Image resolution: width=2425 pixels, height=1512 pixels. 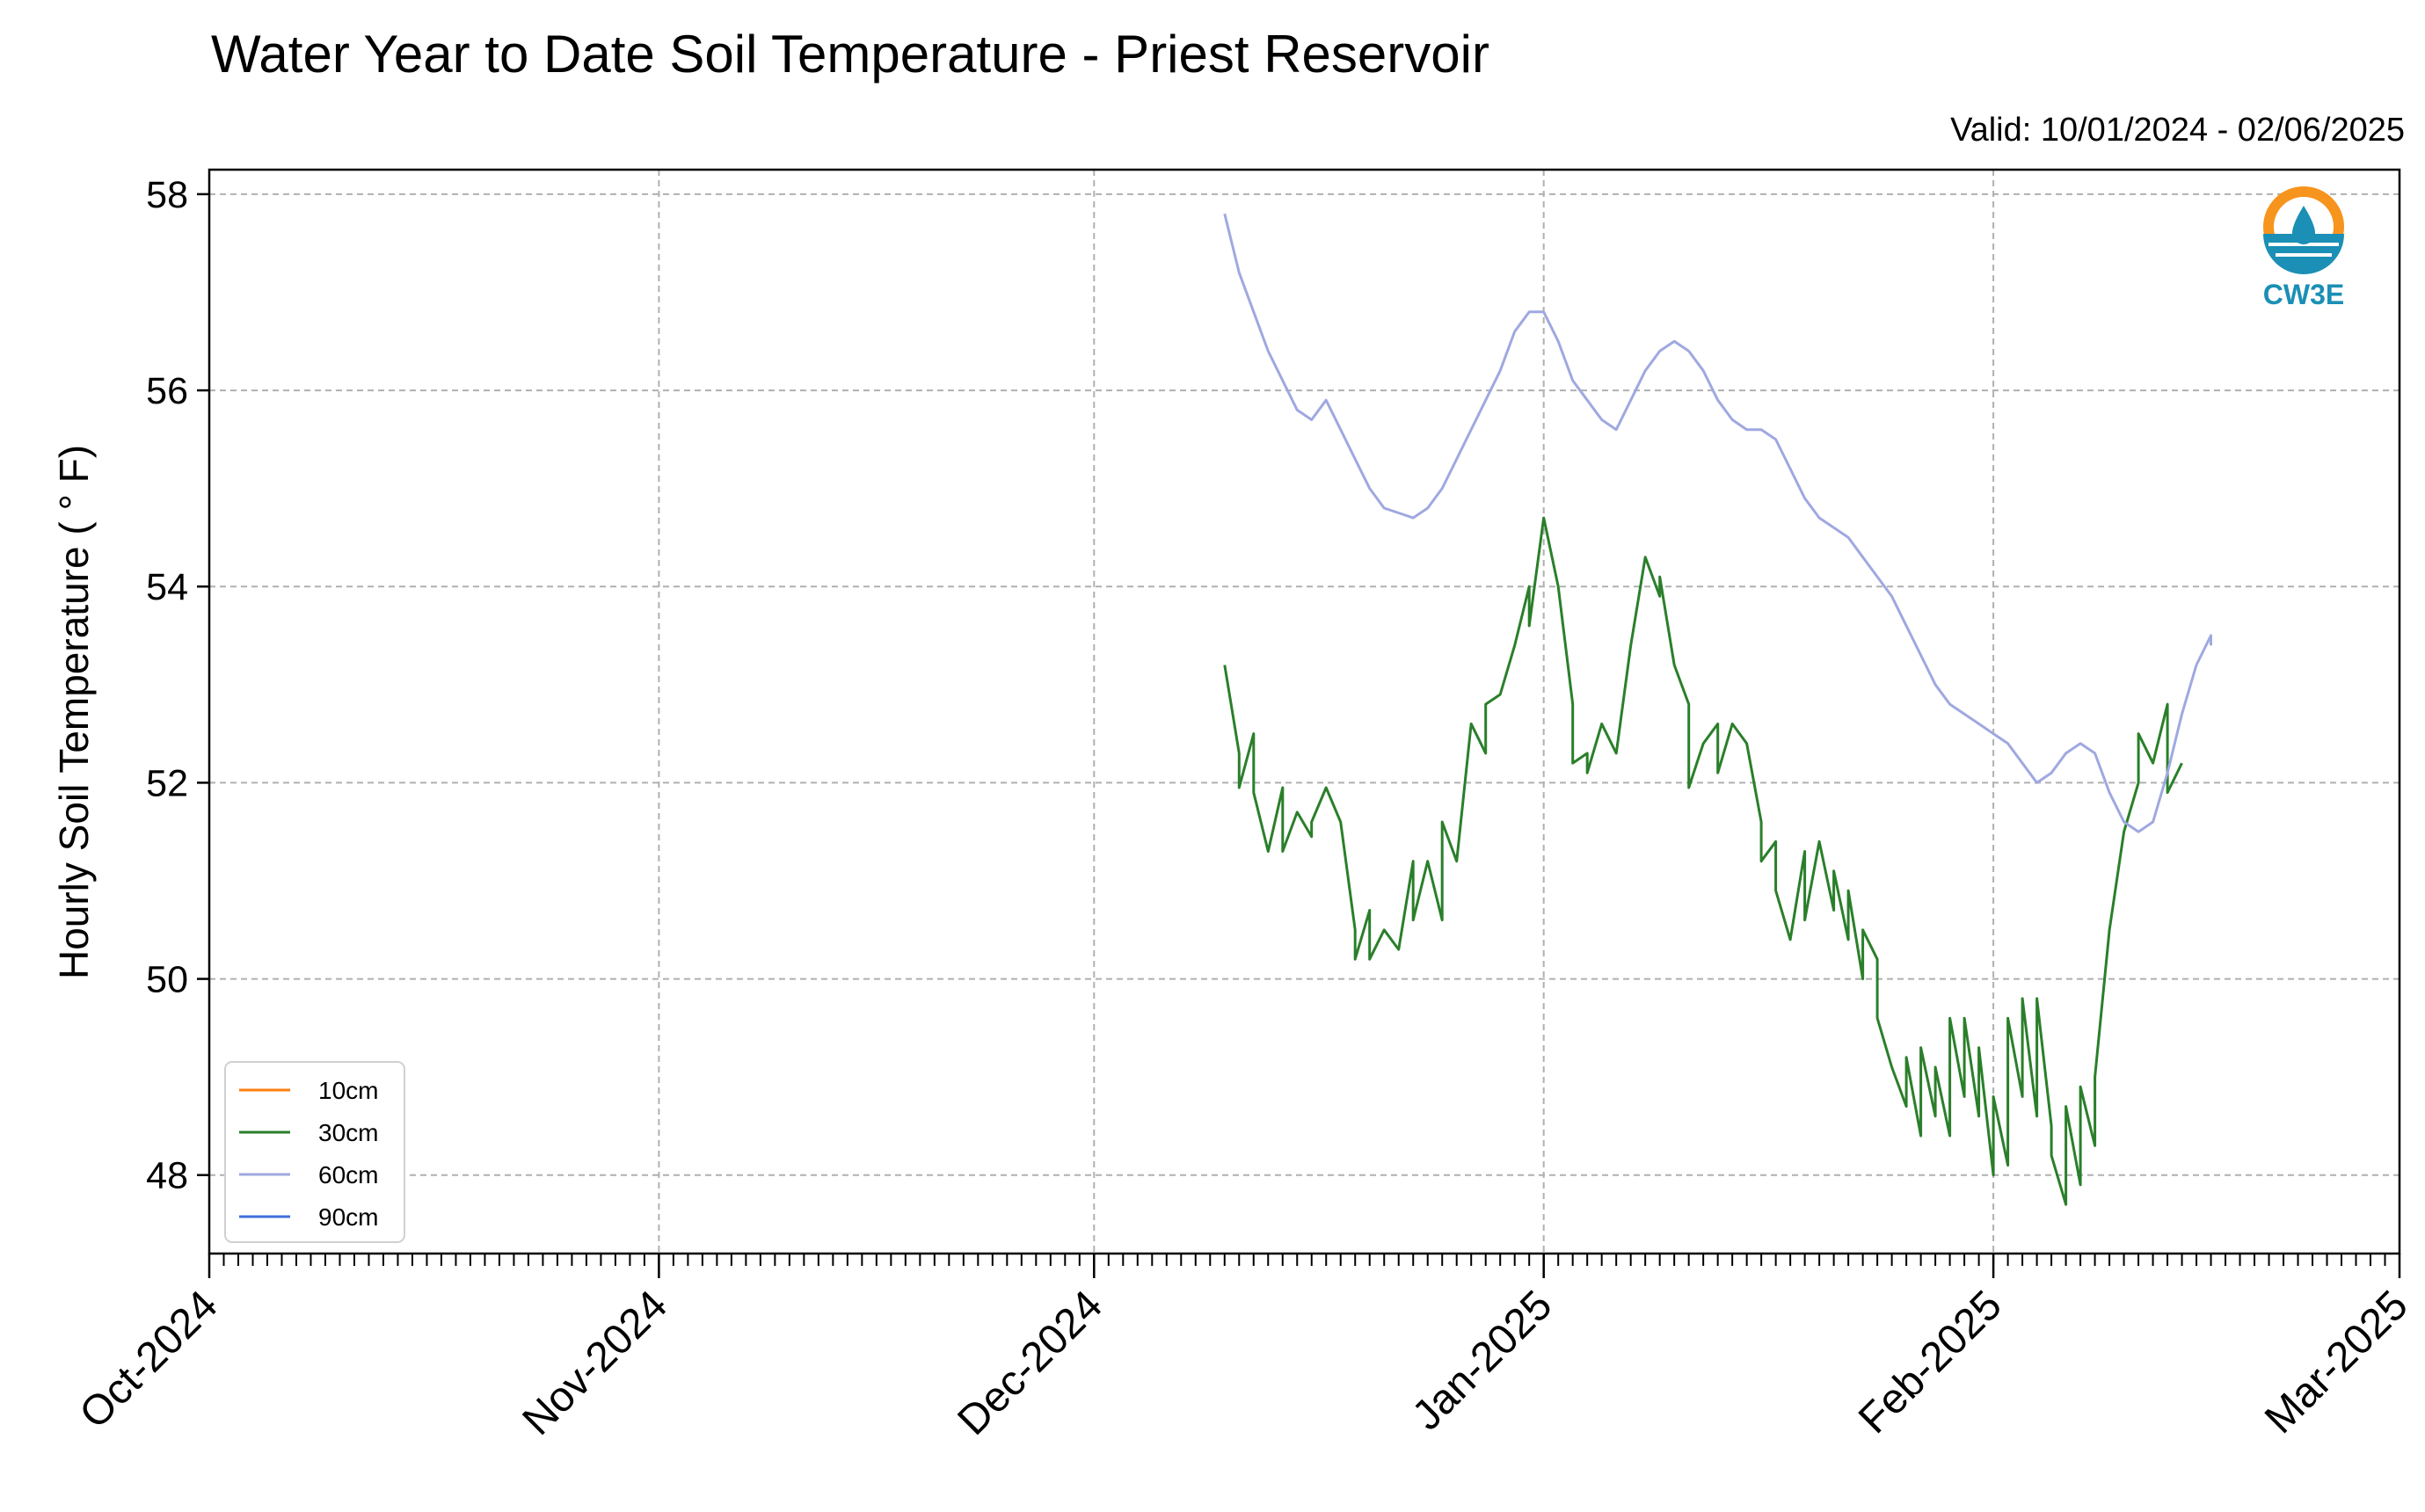 What do you see at coordinates (167, 587) in the screenshot?
I see `y-tick-label: 54` at bounding box center [167, 587].